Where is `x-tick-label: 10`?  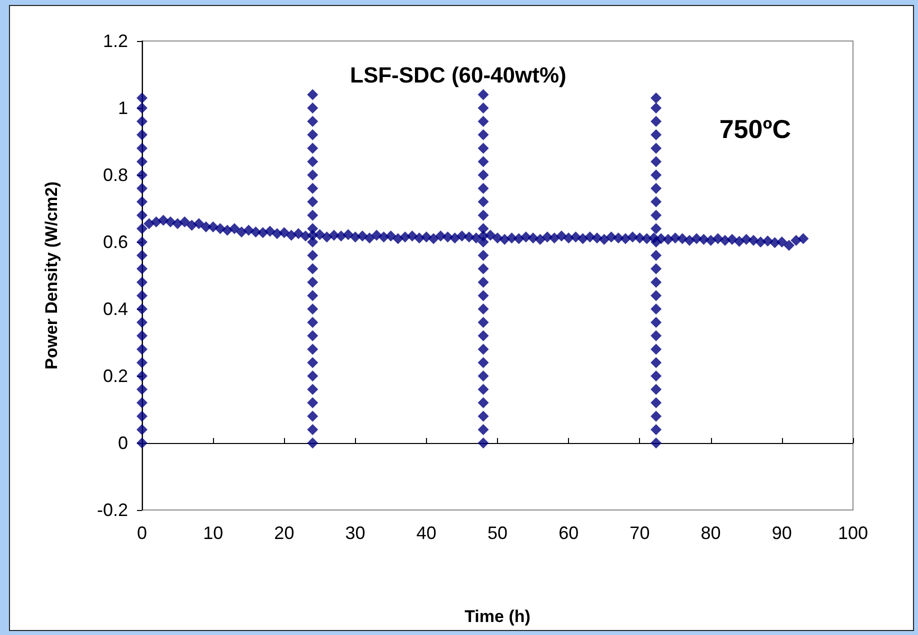
x-tick-label: 10 is located at coordinates (213, 533).